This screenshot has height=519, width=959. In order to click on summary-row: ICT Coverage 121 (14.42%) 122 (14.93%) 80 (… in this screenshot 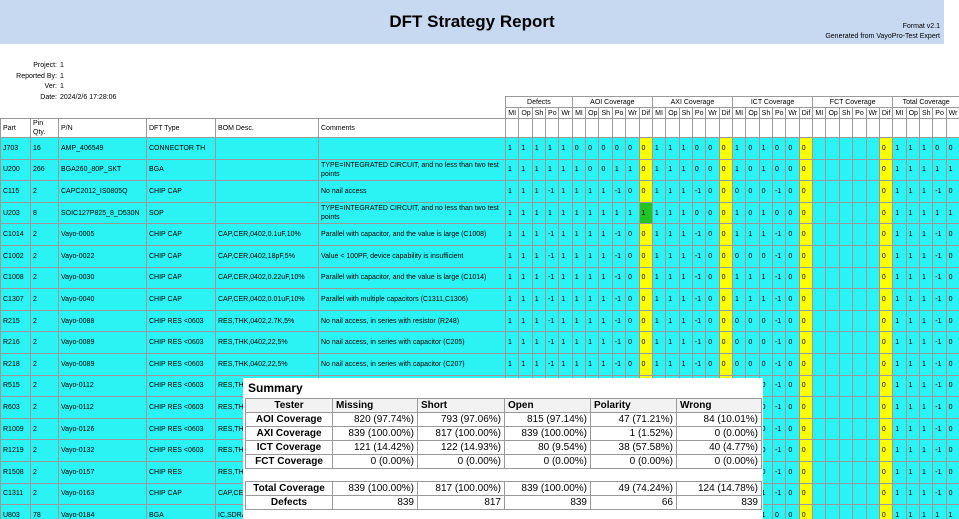, I will do `click(503, 447)`.